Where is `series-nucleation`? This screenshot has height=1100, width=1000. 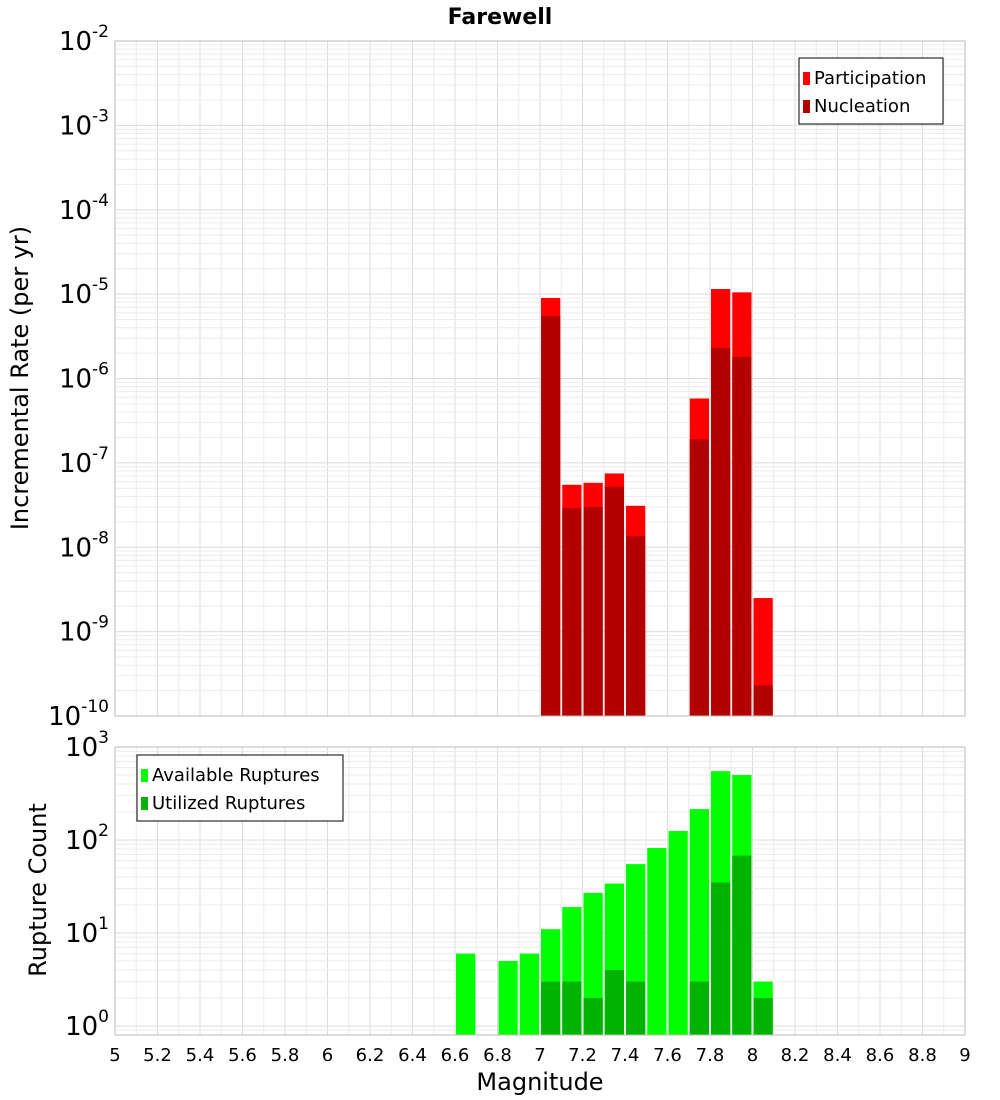
series-nucleation is located at coordinates (657, 516).